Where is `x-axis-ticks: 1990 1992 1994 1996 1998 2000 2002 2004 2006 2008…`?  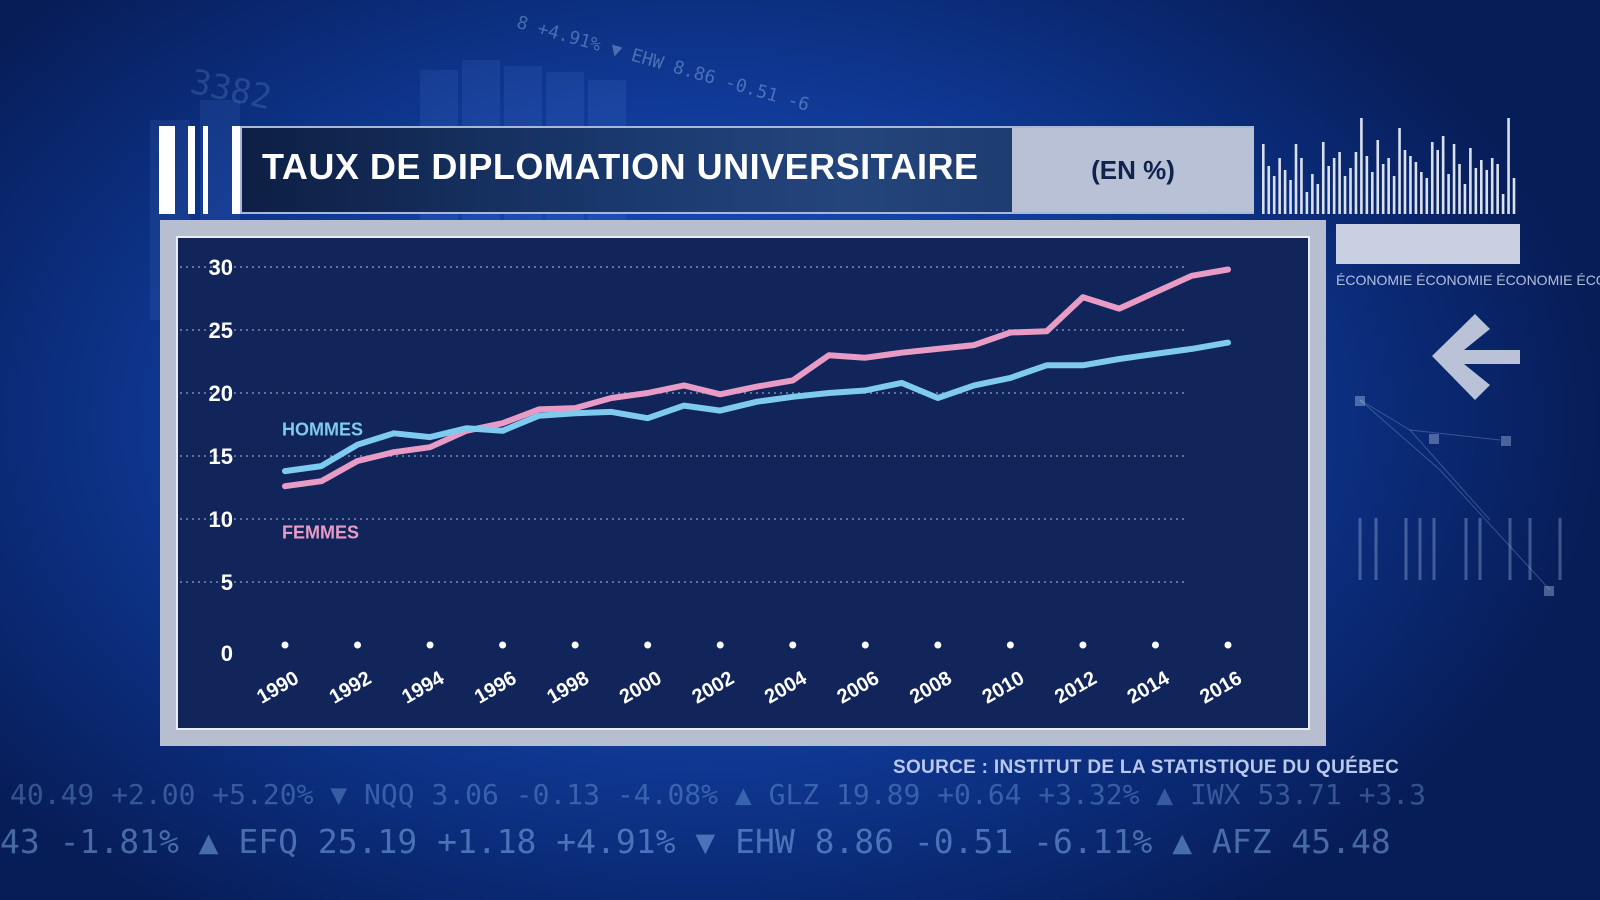 x-axis-ticks: 1990 1992 1994 1996 1998 2000 2002 2004 2006 2008… is located at coordinates (749, 675).